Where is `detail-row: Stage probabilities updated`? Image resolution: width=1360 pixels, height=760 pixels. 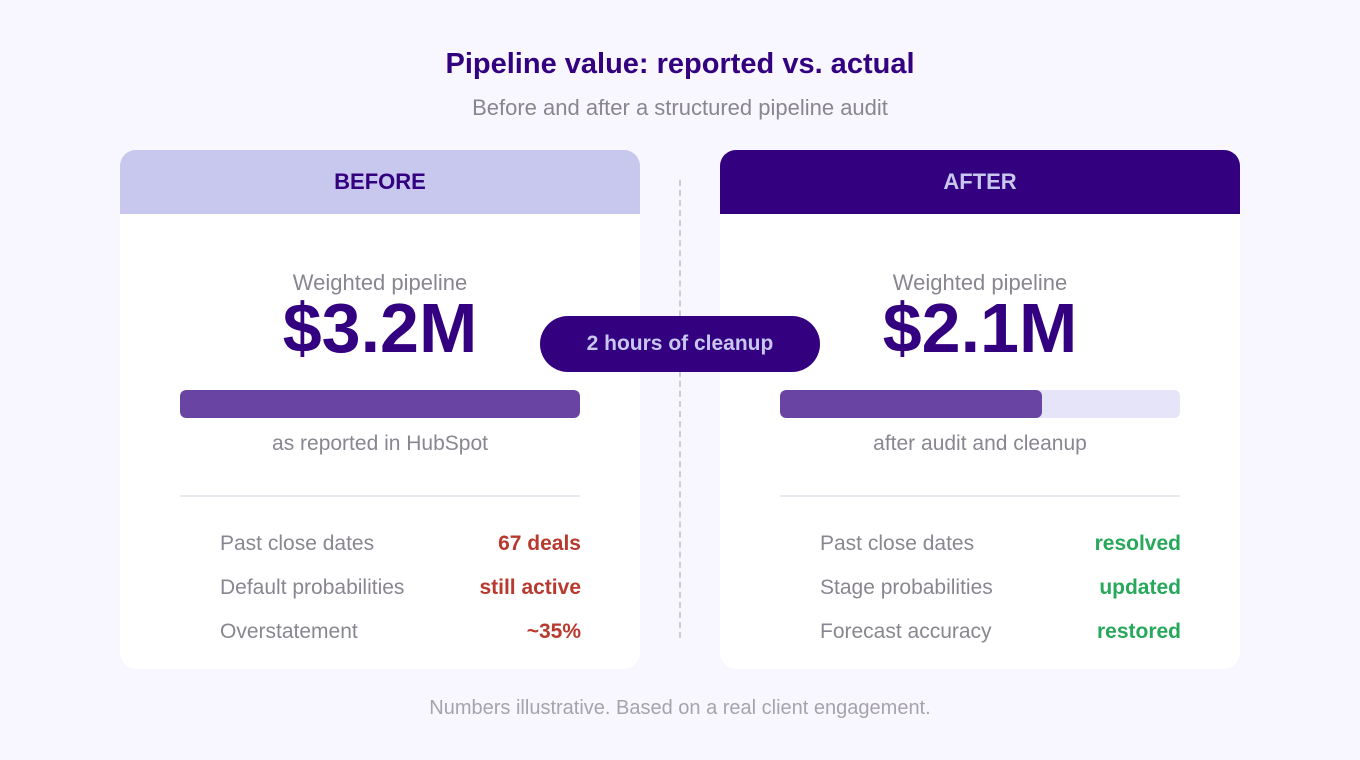 detail-row: Stage probabilities updated is located at coordinates (1000, 588).